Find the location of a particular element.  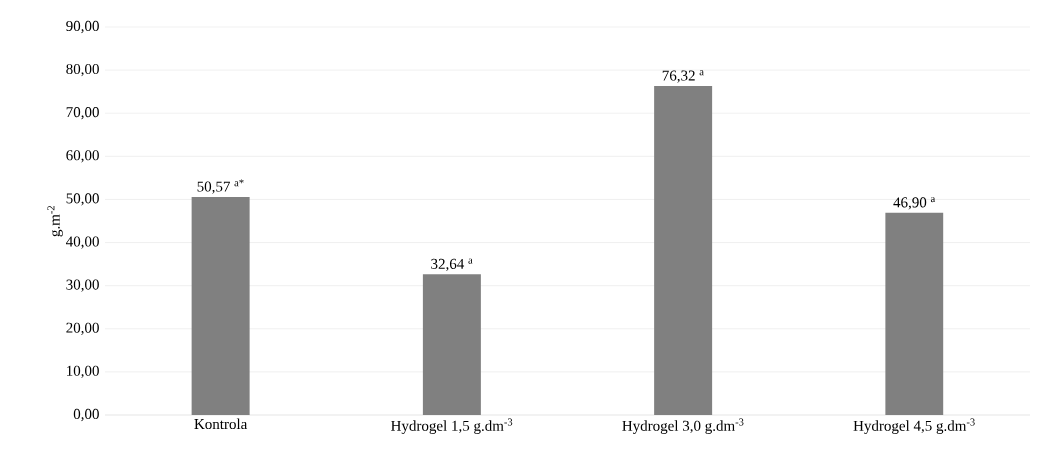

data-label: 46,90 $^{a}$ is located at coordinates (914, 203).